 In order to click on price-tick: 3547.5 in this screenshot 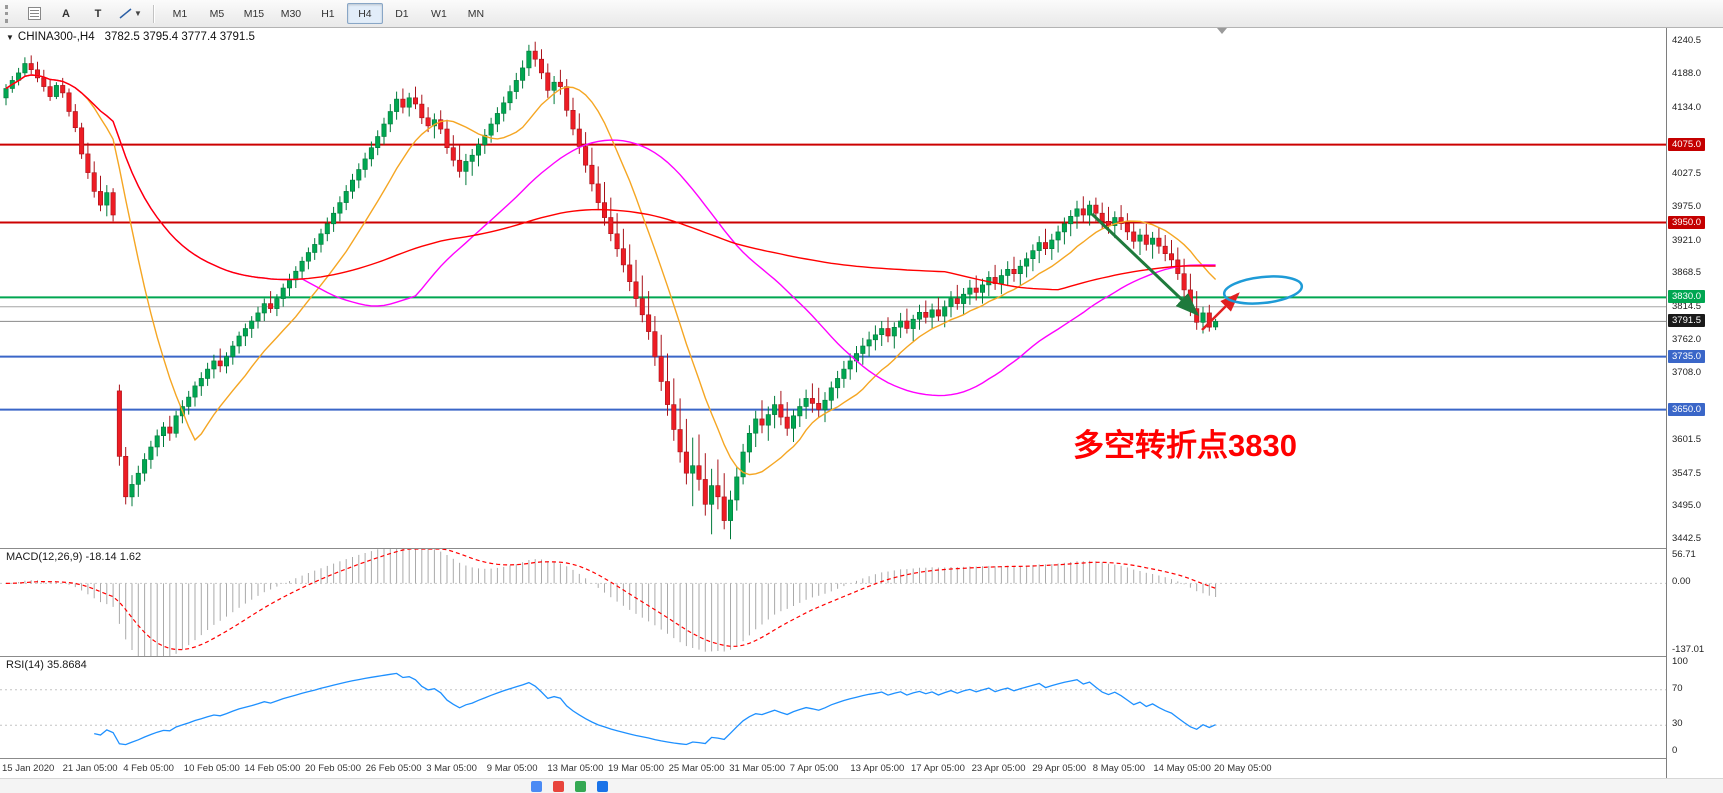, I will do `click(1687, 473)`.